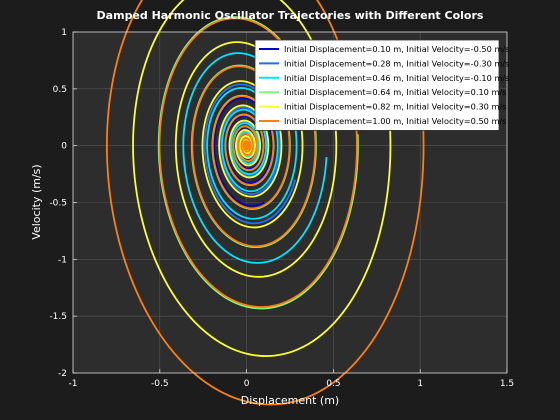  I want to click on x-tick-label: 0.5, so click(333, 384).